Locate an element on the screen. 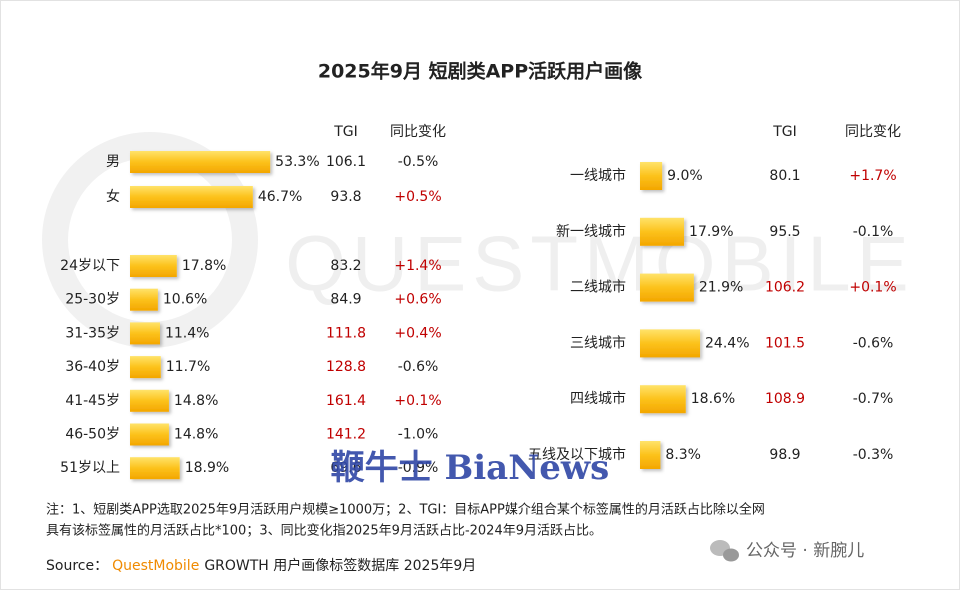  category-label: 24岁以下 is located at coordinates (90, 266).